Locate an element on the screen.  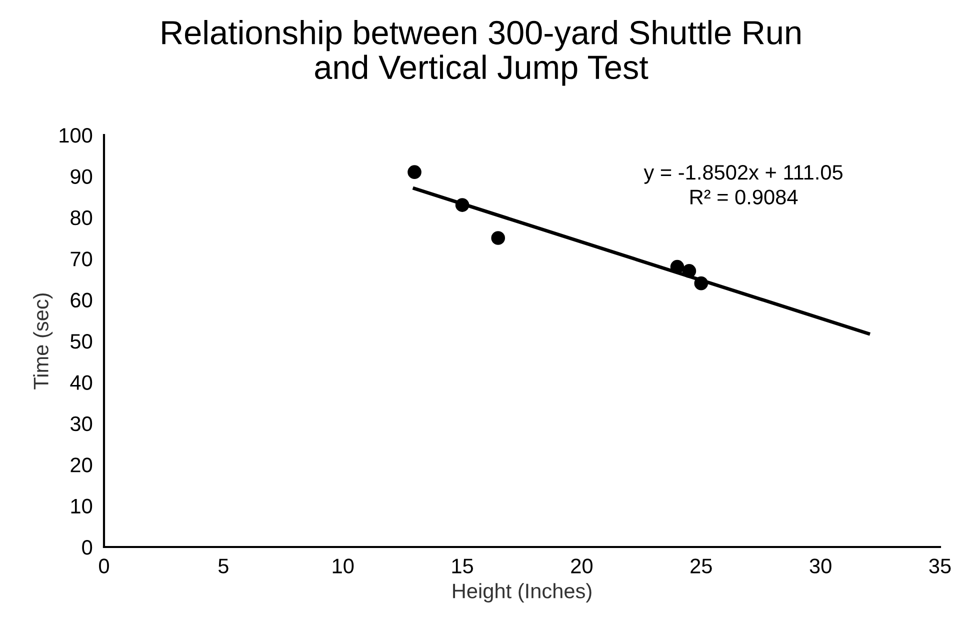
annotation: R² = 0.9084 is located at coordinates (744, 197).